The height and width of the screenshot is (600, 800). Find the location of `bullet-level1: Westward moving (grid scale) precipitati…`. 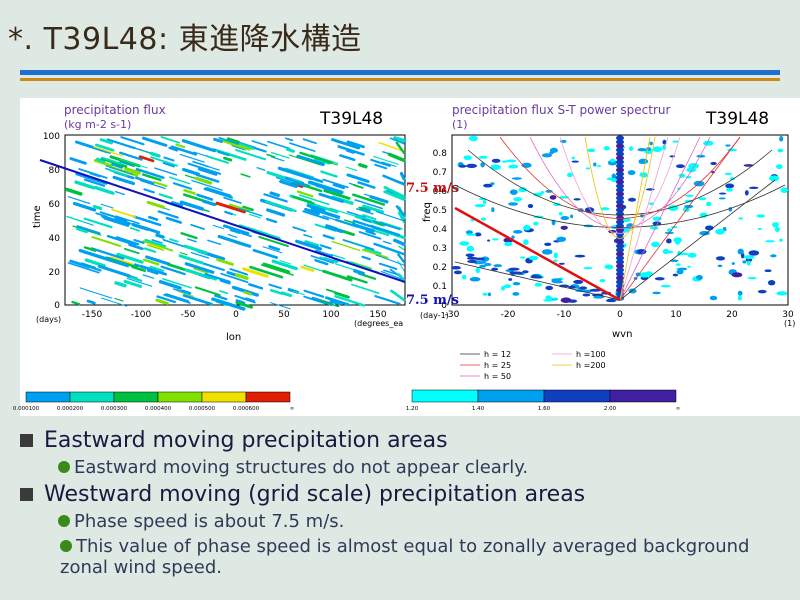

bullet-level1: Westward moving (grid scale) precipitati… is located at coordinates (410, 494).